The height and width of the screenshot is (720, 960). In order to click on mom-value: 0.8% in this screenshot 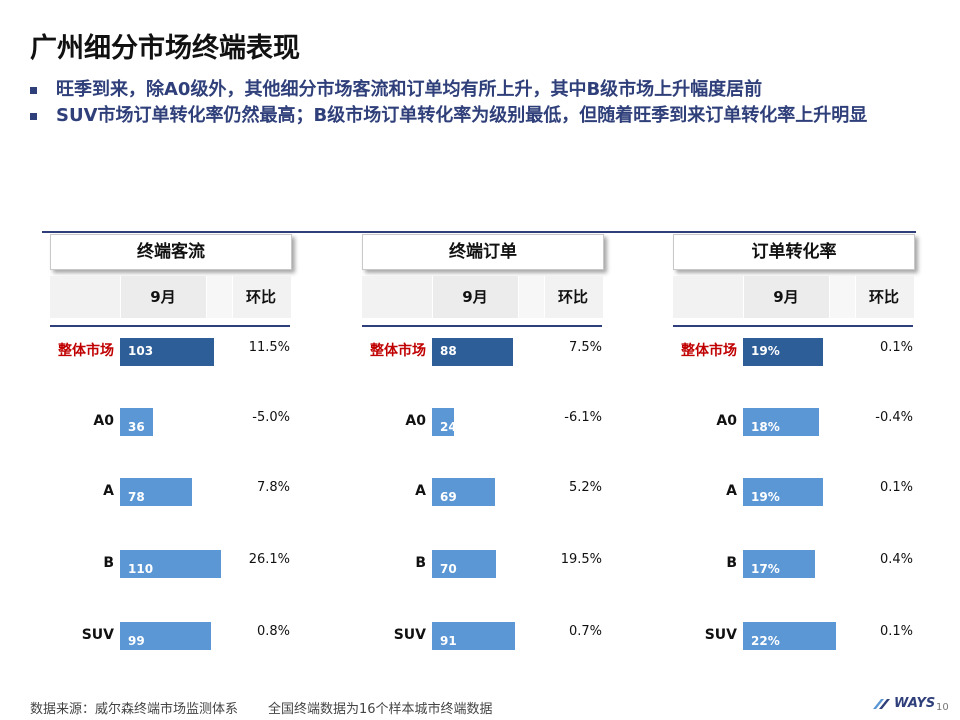, I will do `click(273, 631)`.